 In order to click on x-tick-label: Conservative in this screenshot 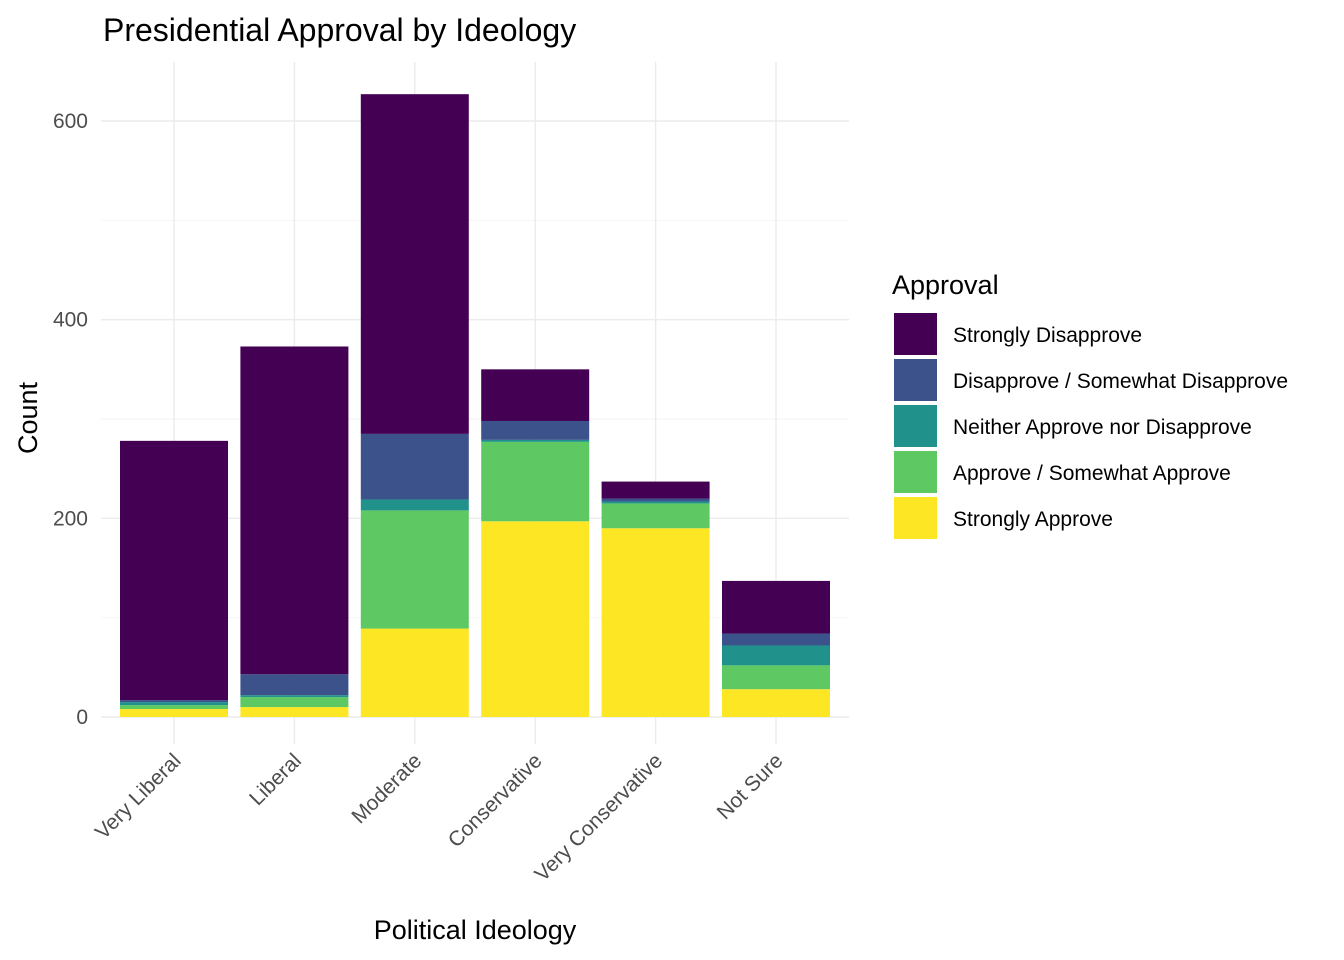, I will do `click(495, 800)`.